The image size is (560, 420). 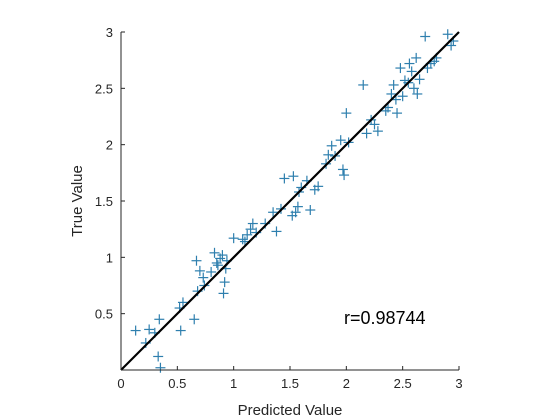 I want to click on y-tick-label: 3, so click(x=109, y=32).